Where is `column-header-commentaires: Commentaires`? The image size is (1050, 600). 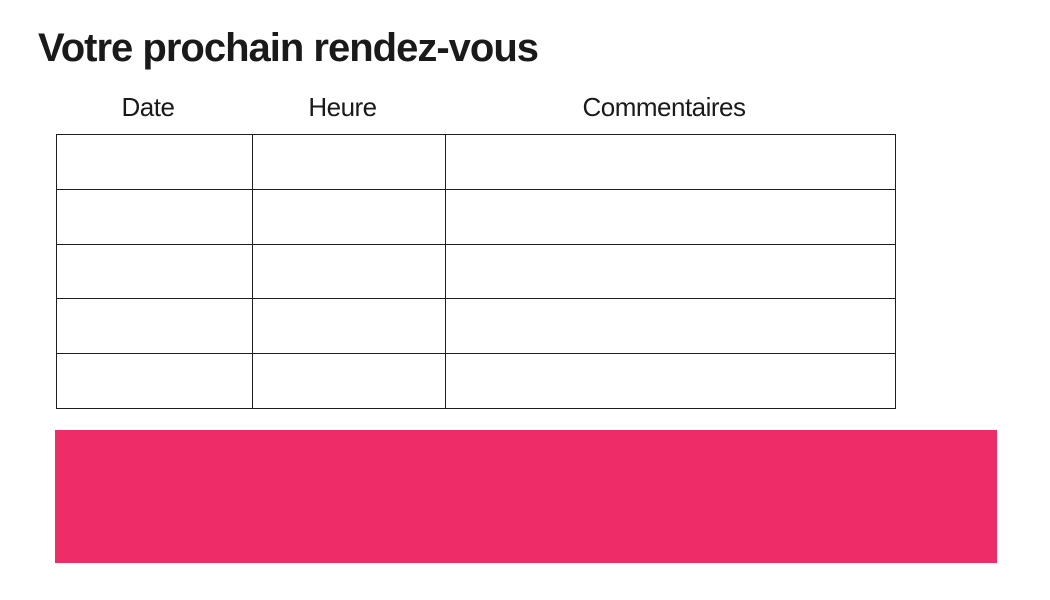
column-header-commentaires: Commentaires is located at coordinates (664, 107).